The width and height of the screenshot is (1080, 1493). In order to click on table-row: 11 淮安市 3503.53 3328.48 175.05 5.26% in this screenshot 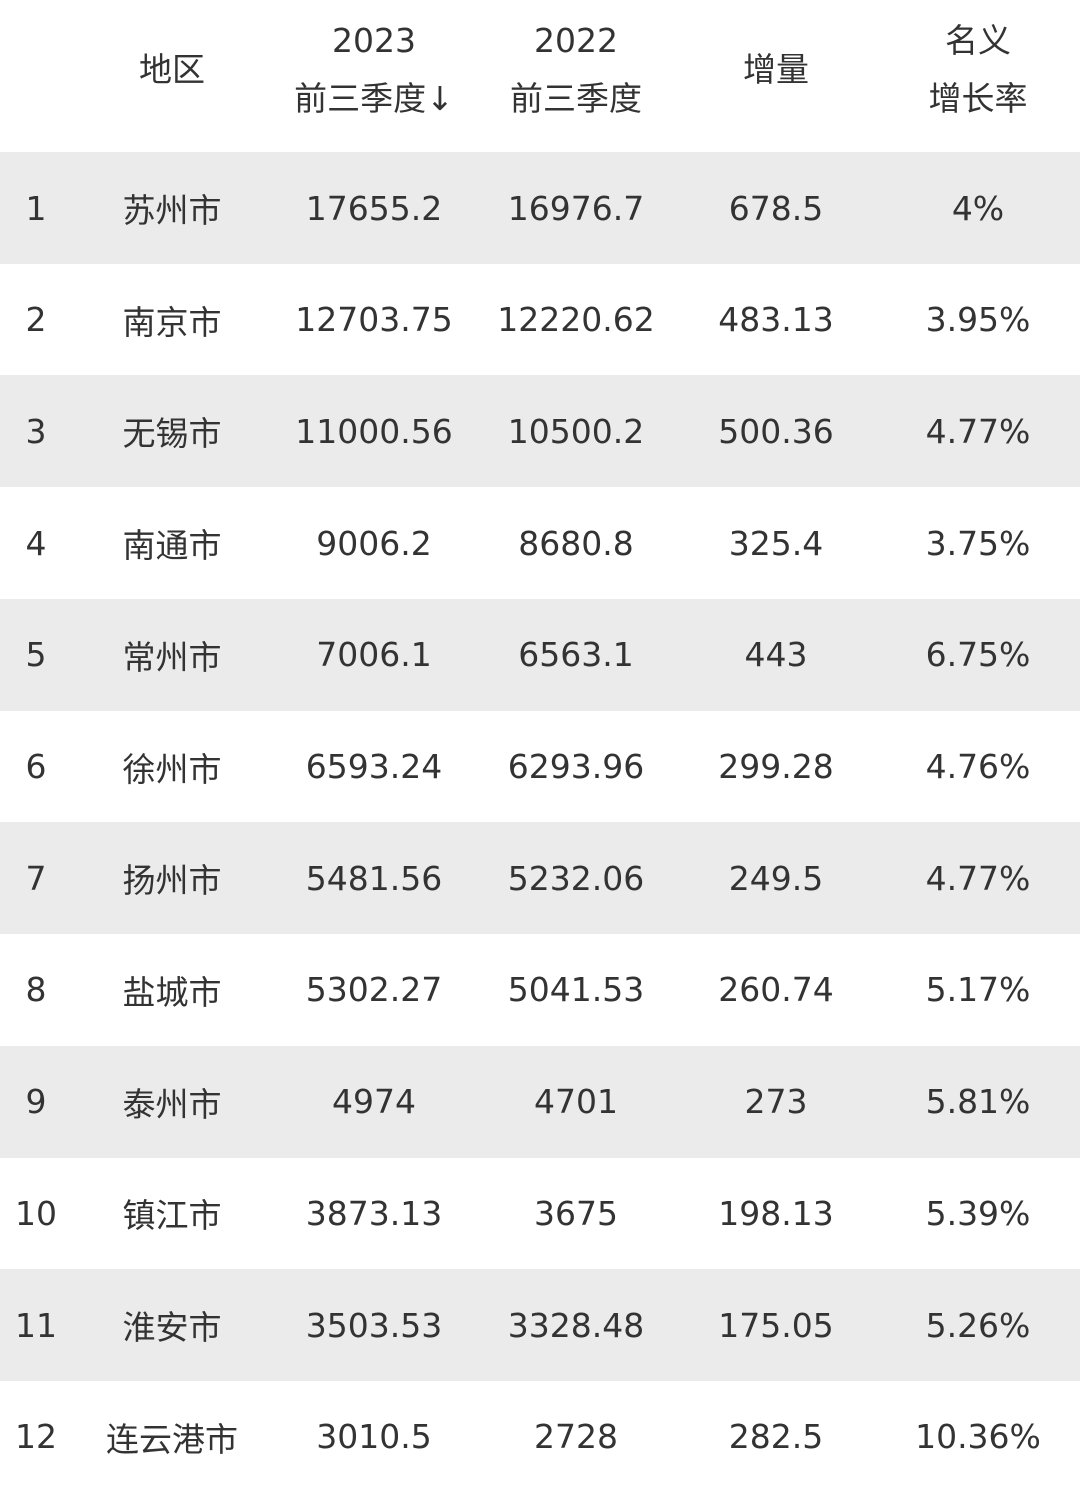, I will do `click(540, 1325)`.